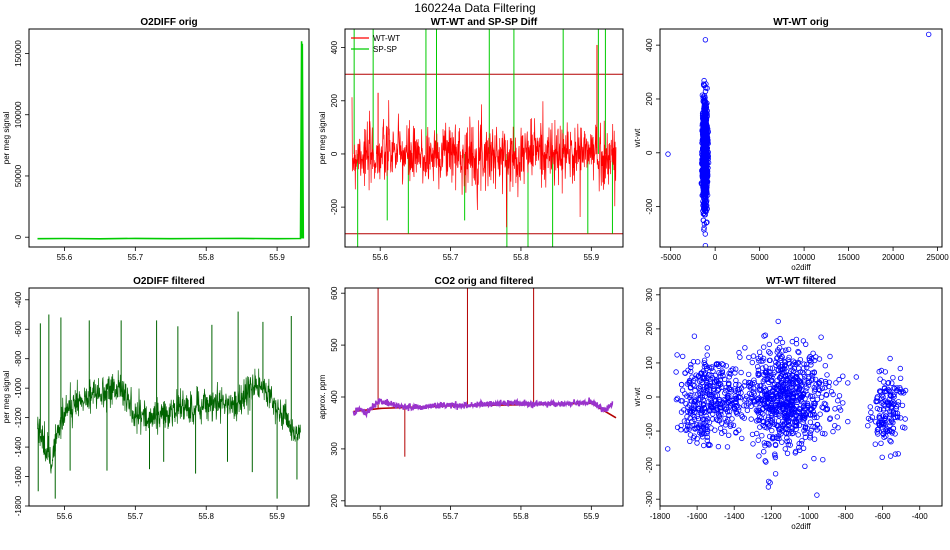 The height and width of the screenshot is (550, 950). I want to click on y-axis-label: per meg signal, so click(6, 397).